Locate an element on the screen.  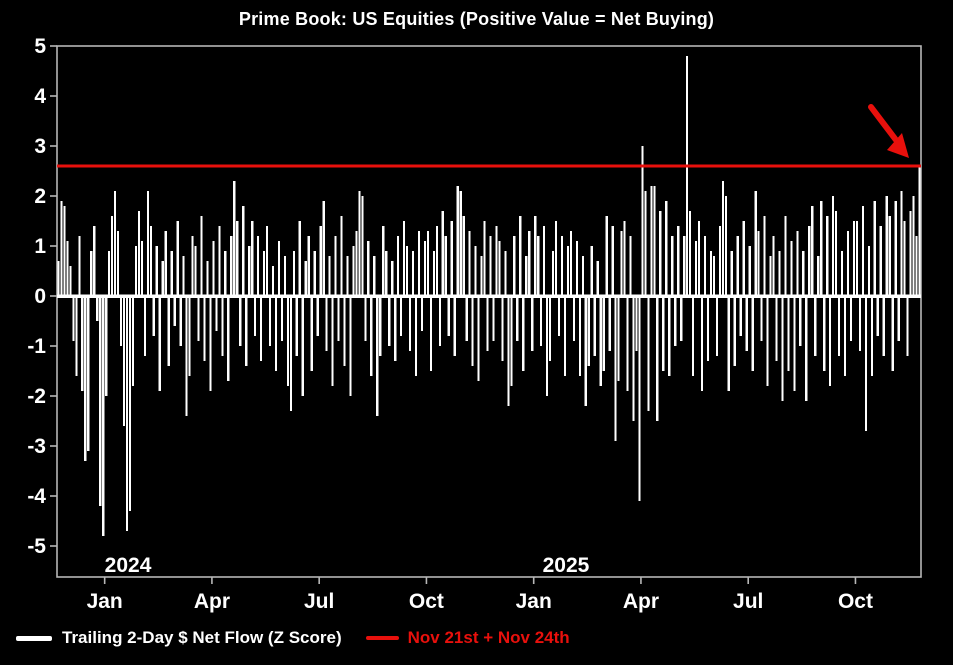
x-axis-ticks: Jan Apr Jul Oct Jan Apr Jul Oct is located at coordinates (480, 595).